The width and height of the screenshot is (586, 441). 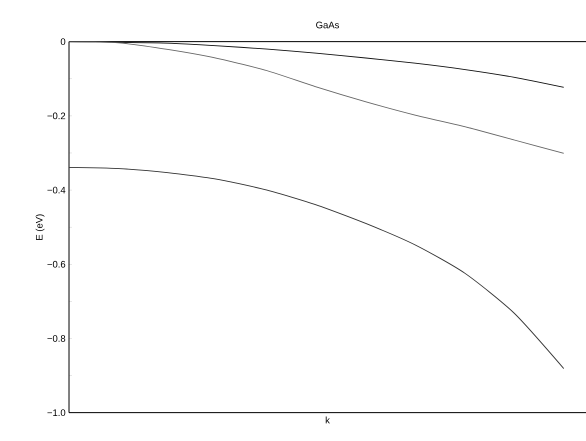 I want to click on chart-title: GaAs, so click(x=327, y=25).